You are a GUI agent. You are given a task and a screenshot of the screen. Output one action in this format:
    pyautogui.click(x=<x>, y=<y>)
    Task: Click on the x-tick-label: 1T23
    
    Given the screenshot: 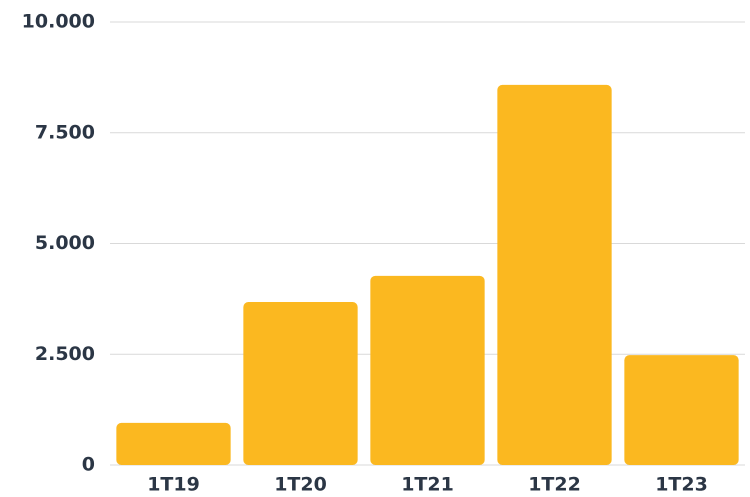 What is the action you would take?
    pyautogui.click(x=681, y=485)
    